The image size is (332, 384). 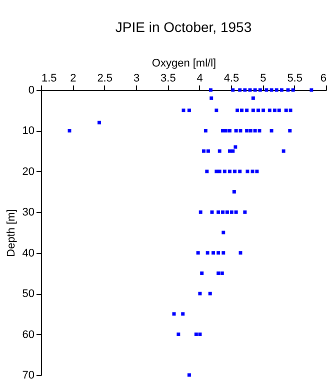 What do you see at coordinates (168, 78) in the screenshot?
I see `x-tick-label: 3.5` at bounding box center [168, 78].